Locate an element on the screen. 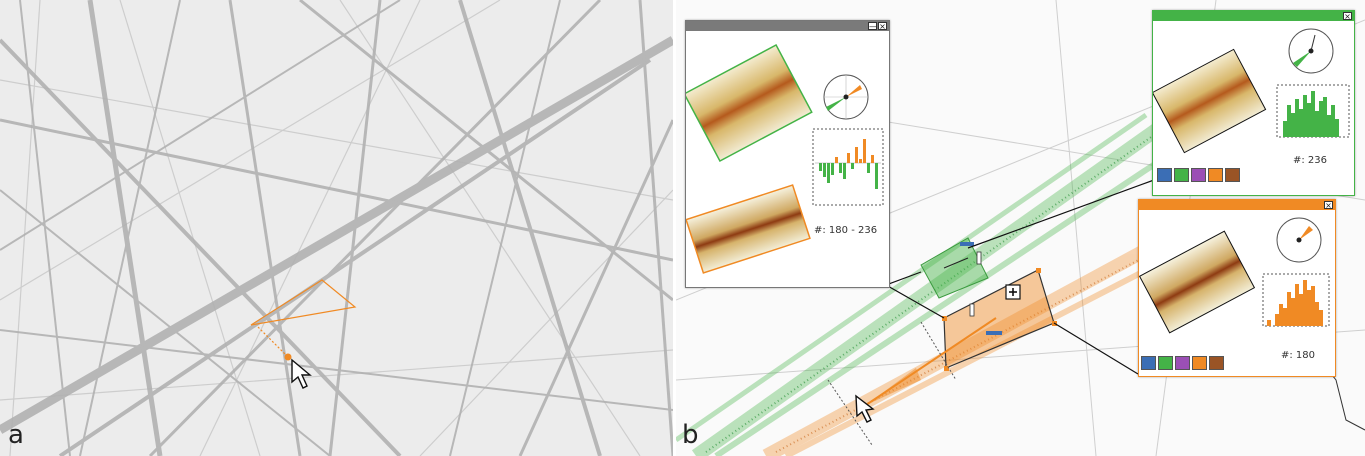  green-selection-window: × is located at coordinates (1253, 103).